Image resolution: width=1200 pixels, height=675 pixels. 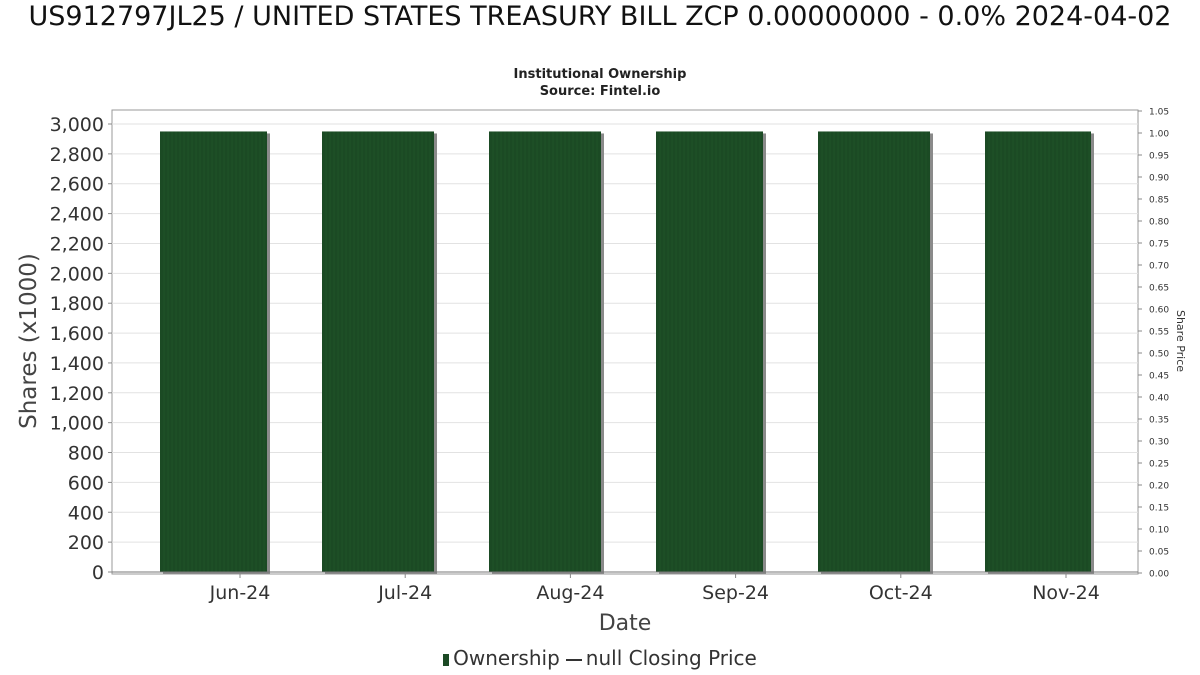 I want to click on y-tick-label: 1,800, so click(x=77, y=304).